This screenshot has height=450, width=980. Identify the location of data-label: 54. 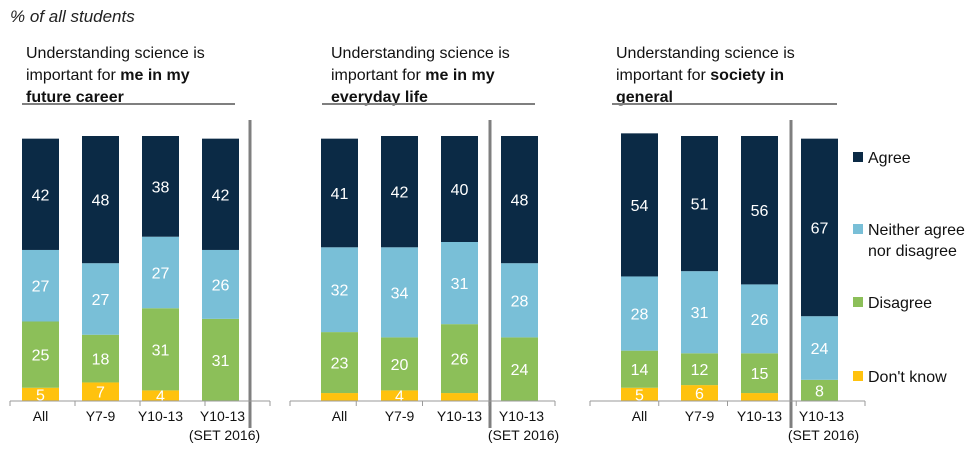
(640, 206).